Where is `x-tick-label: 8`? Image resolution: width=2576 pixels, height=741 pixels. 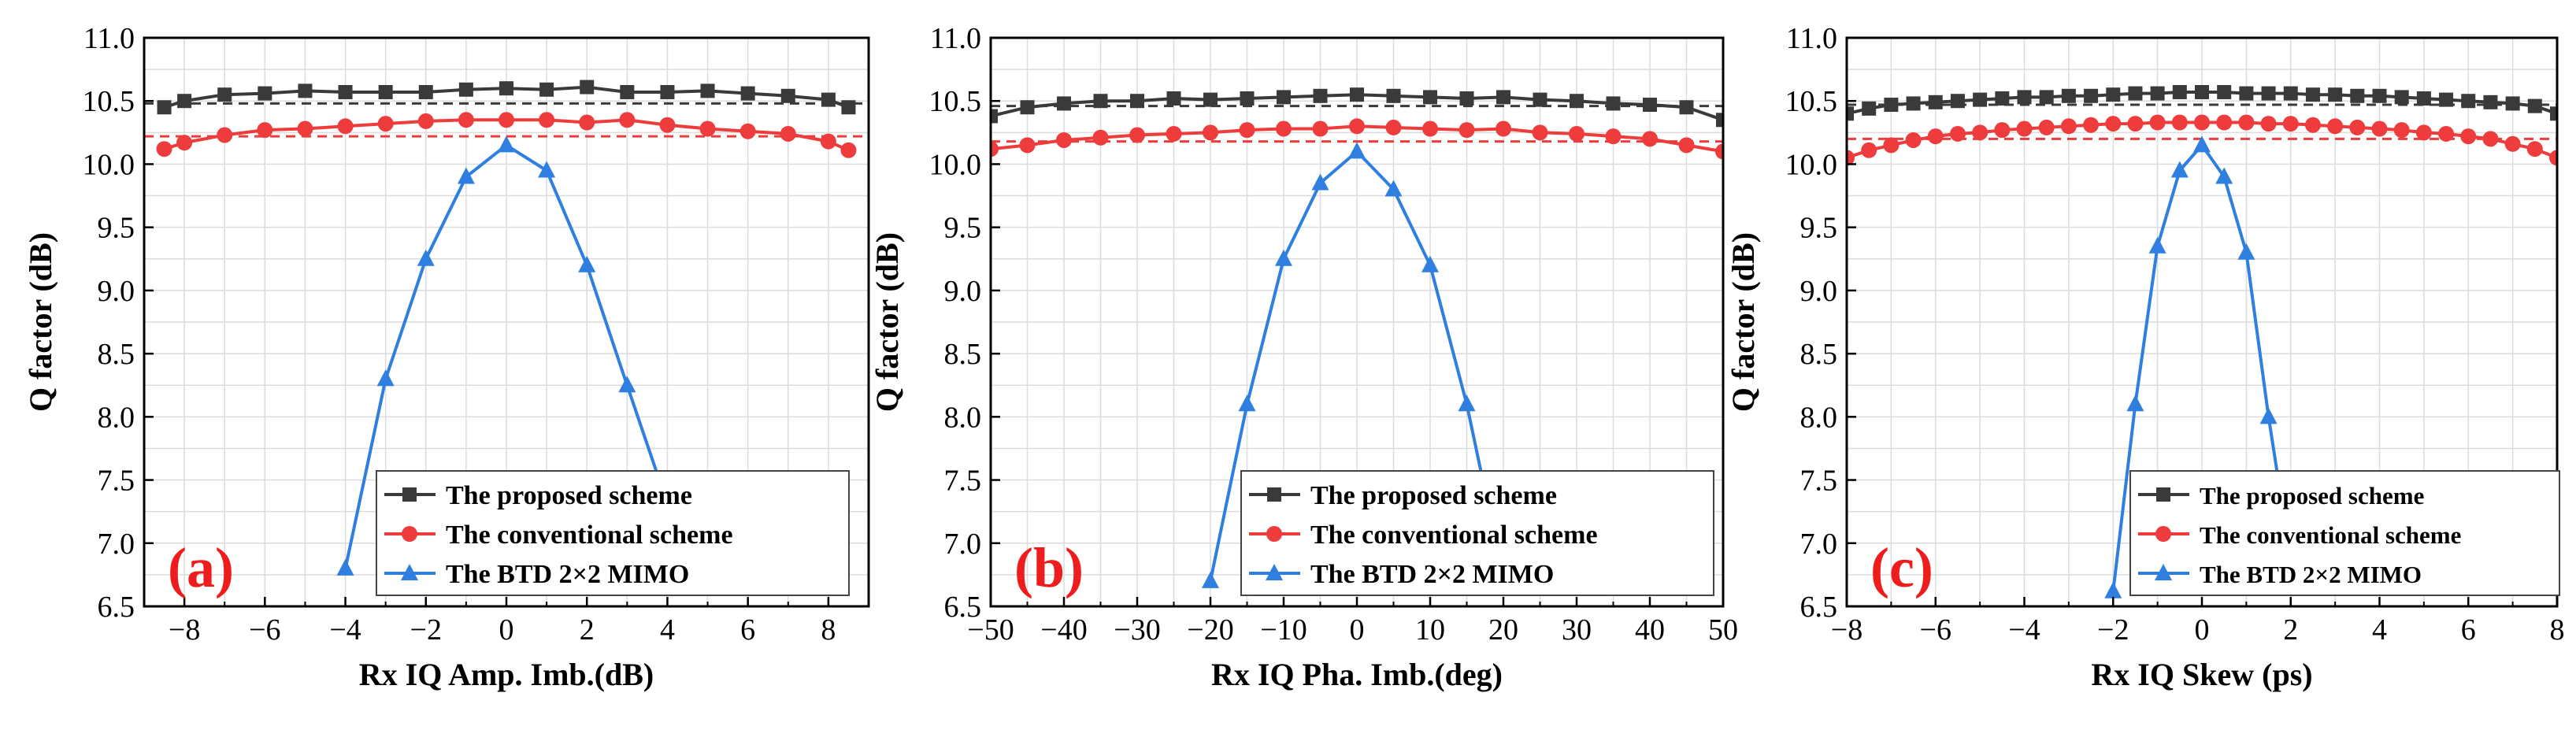
x-tick-label: 8 is located at coordinates (2557, 630).